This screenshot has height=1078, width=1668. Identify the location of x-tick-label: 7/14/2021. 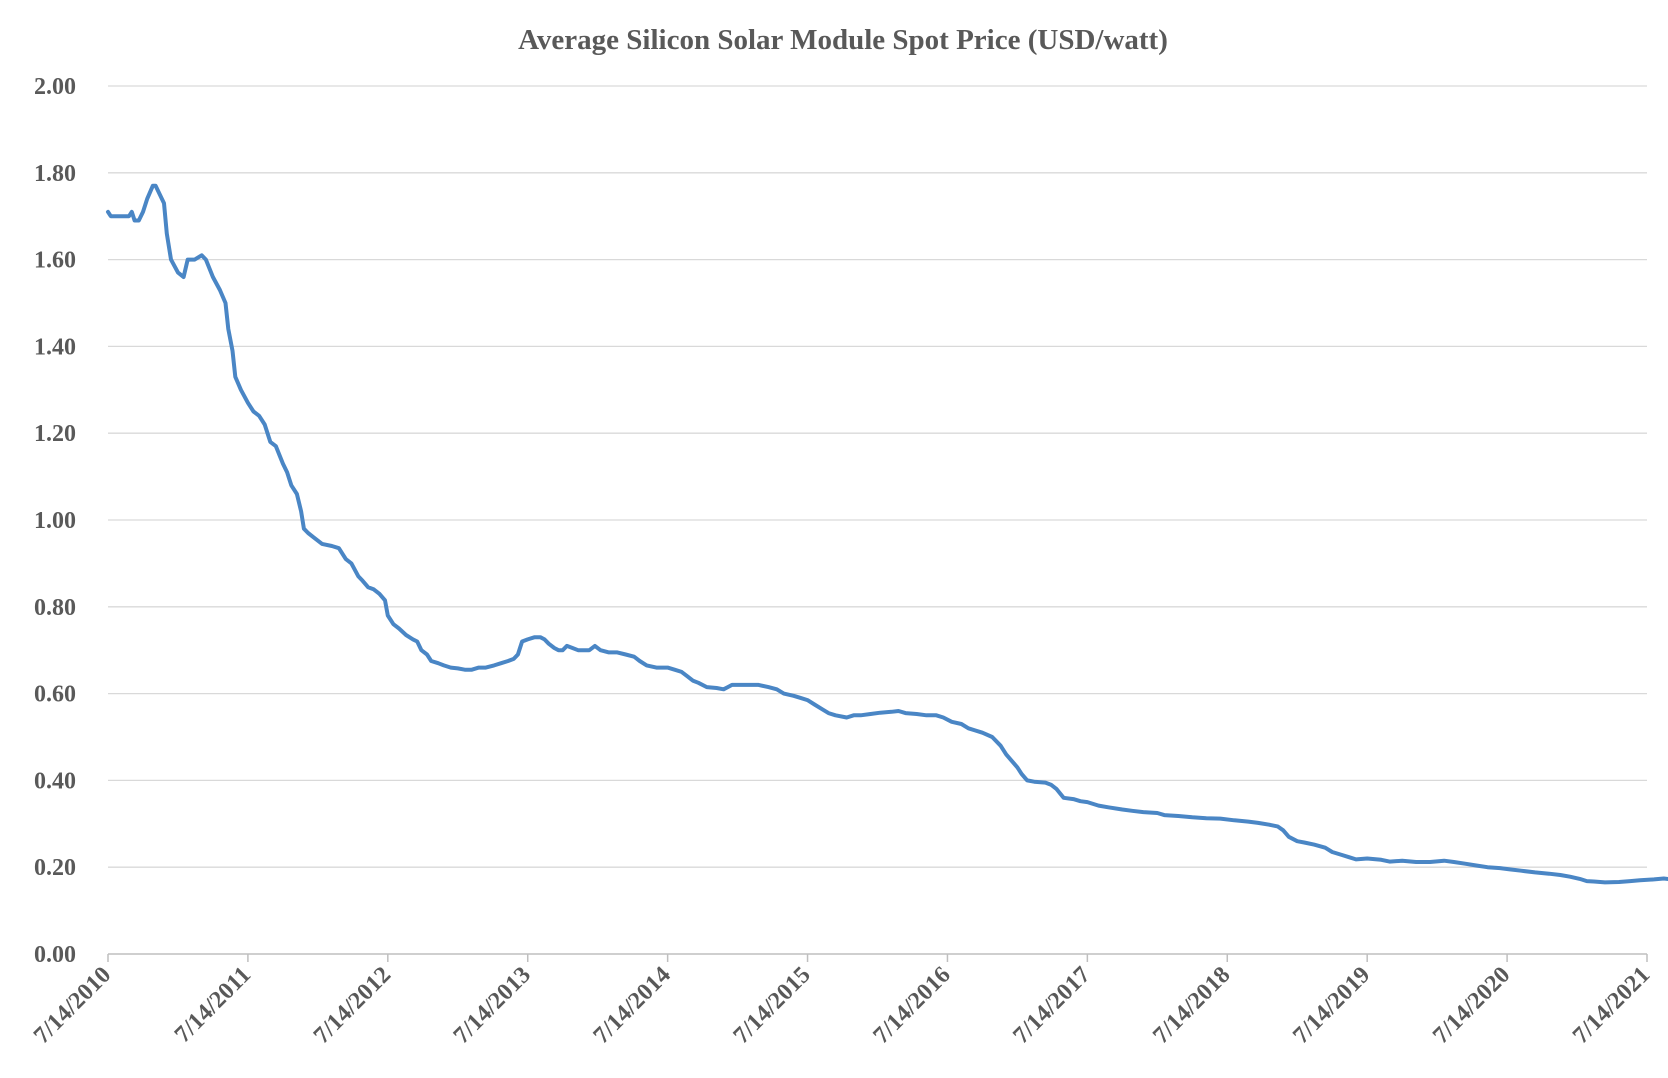
(1611, 1005).